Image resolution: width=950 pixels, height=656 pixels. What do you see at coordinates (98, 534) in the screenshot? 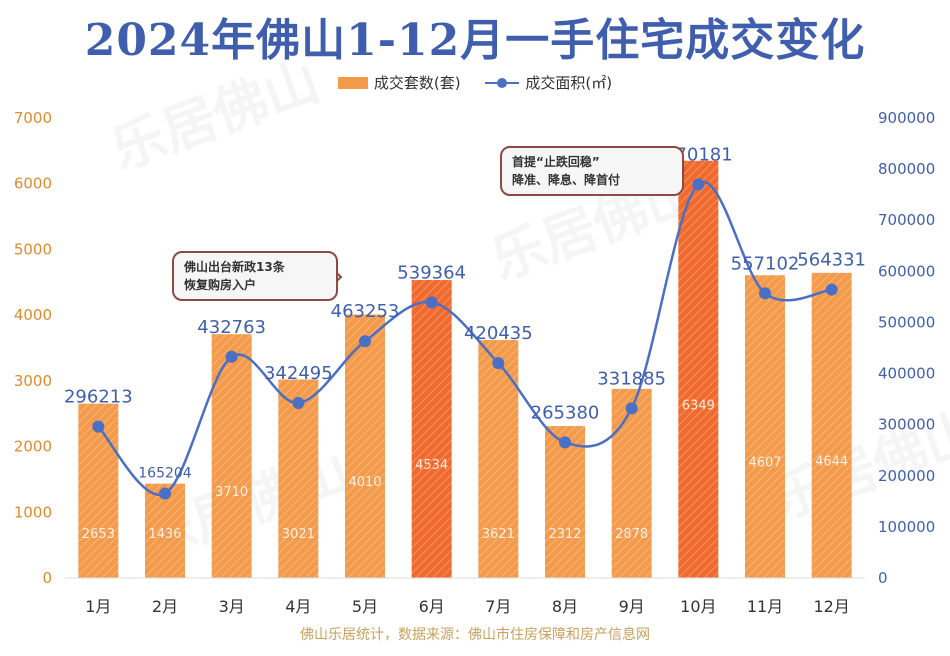
I see `bar-value-label: 2653` at bounding box center [98, 534].